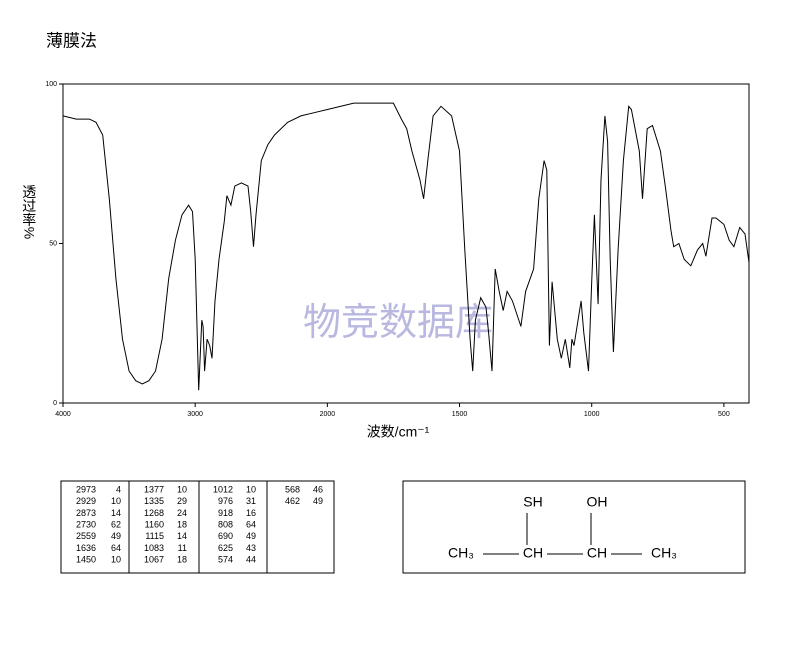 The image size is (794, 652). What do you see at coordinates (86, 524) in the screenshot?
I see `peak-wavenumber: 2730` at bounding box center [86, 524].